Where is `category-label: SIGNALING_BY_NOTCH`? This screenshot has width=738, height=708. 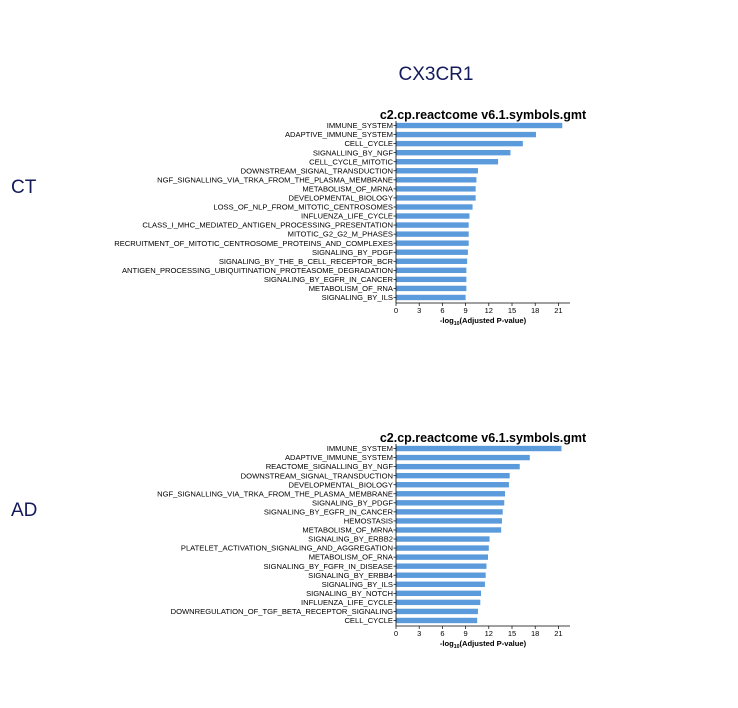 category-label: SIGNALING_BY_NOTCH is located at coordinates (349, 593).